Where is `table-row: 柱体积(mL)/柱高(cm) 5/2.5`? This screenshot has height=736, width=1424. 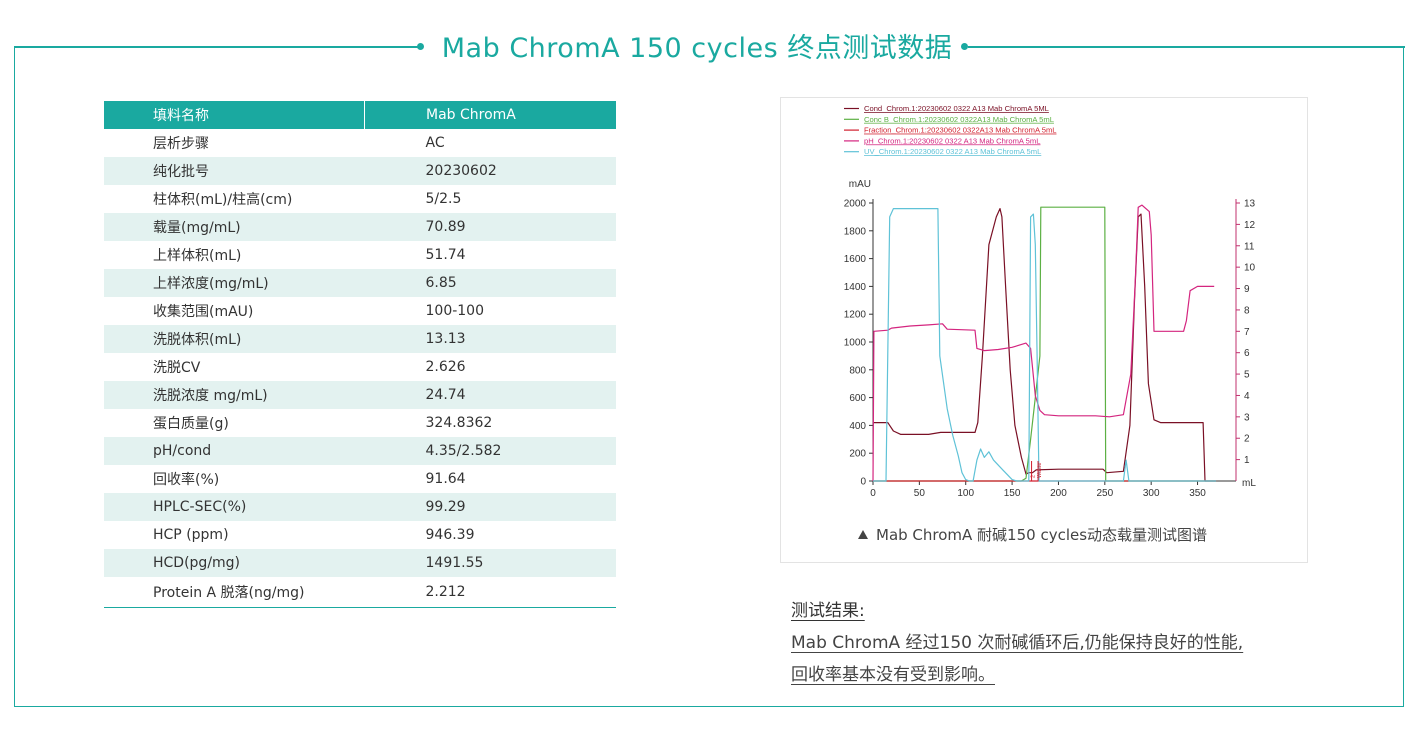
table-row: 柱体积(mL)/柱高(cm) 5/2.5 is located at coordinates (360, 199).